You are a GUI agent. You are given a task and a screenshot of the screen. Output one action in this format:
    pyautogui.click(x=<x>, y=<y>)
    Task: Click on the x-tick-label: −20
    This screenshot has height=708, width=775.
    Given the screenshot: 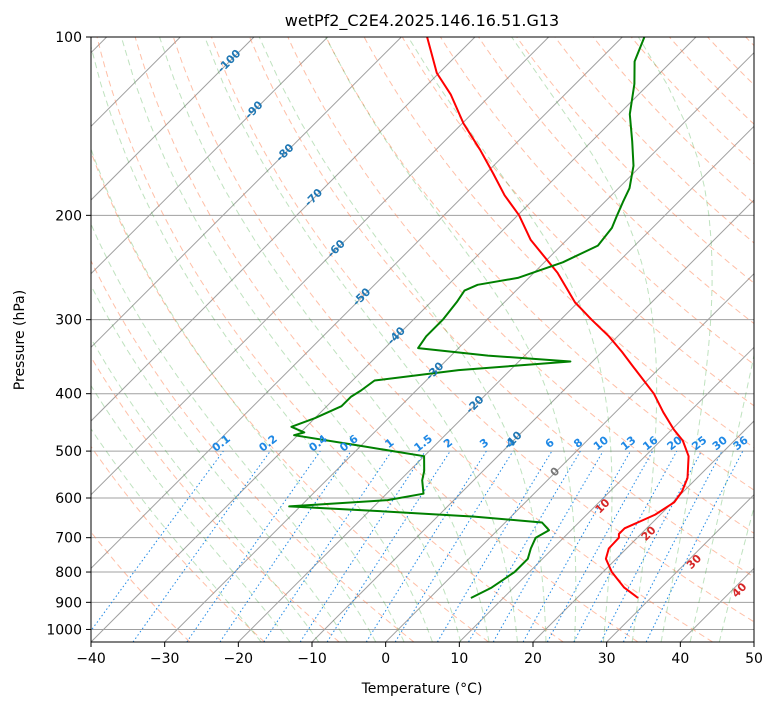 What is the action you would take?
    pyautogui.click(x=239, y=659)
    